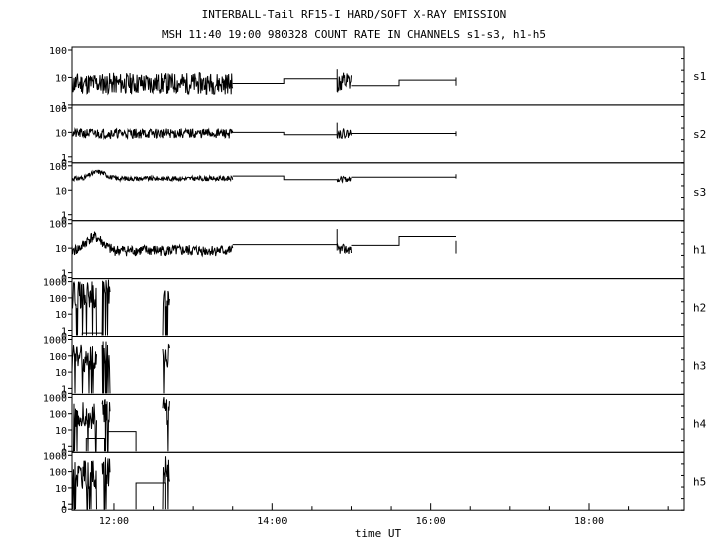 The width and height of the screenshot is (720, 550). Describe the element at coordinates (114, 521) in the screenshot. I see `x-tick-label: 12:00` at that location.